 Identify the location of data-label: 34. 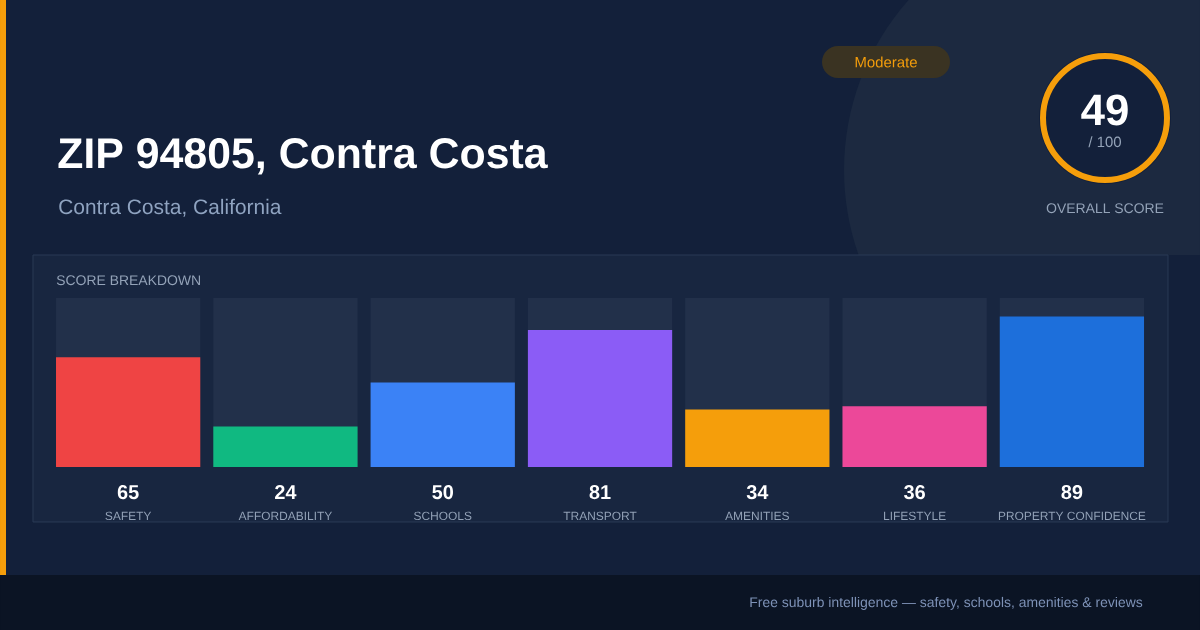
(757, 492).